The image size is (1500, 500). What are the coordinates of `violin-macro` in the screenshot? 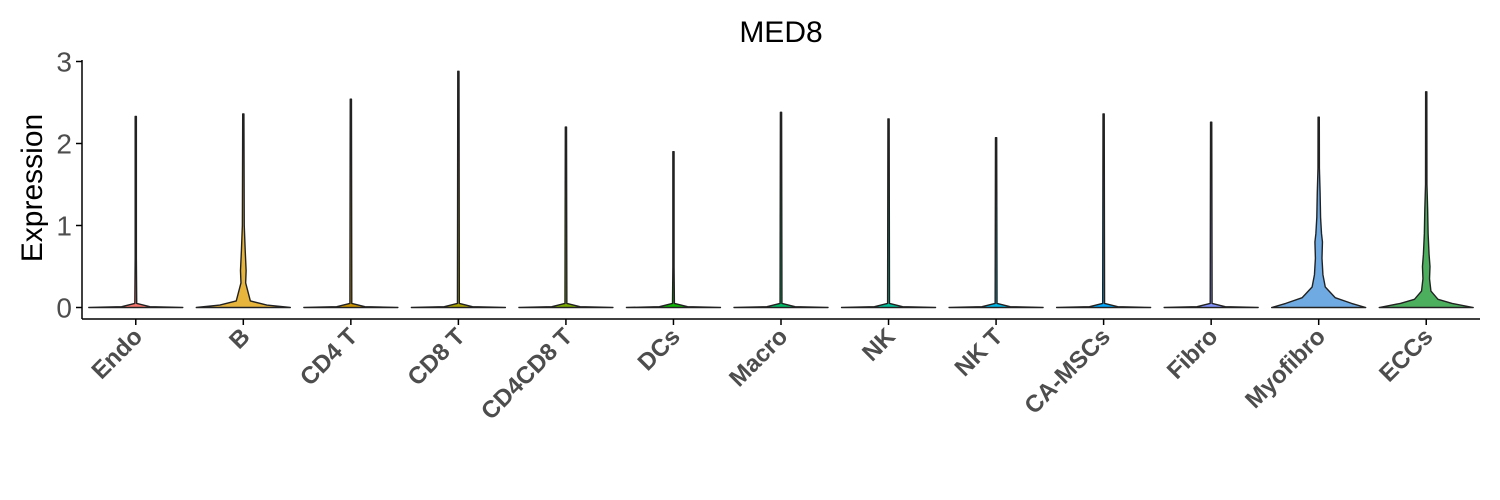 It's located at (781, 210).